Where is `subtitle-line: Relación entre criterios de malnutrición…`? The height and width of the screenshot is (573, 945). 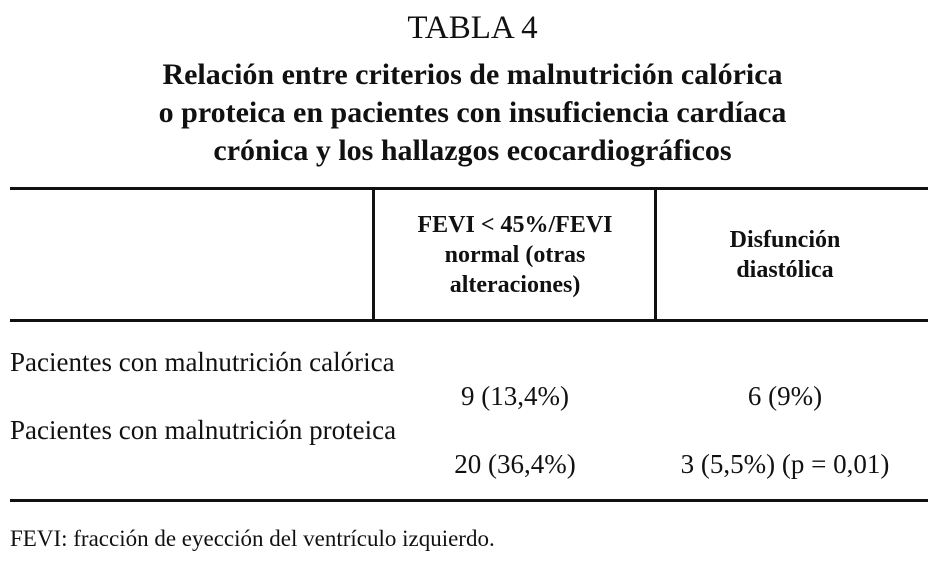 subtitle-line: Relación entre criterios de malnutrición… is located at coordinates (472, 74).